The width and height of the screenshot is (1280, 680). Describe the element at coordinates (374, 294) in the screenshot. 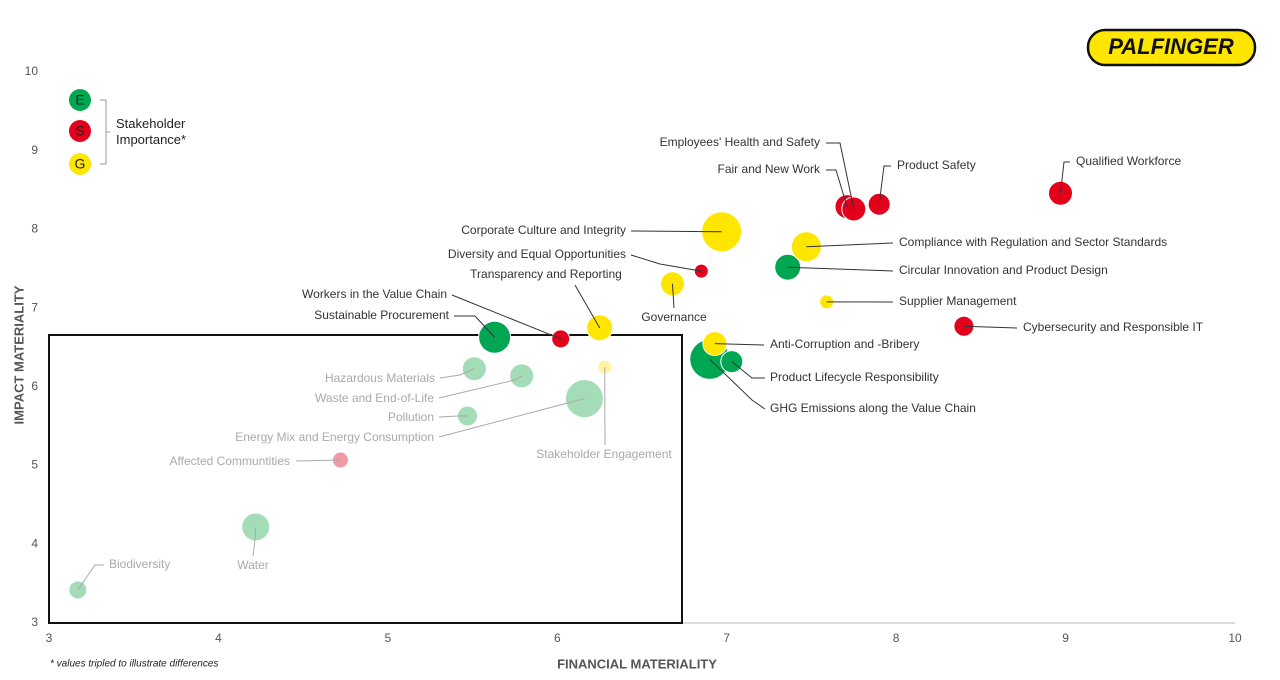

I see `bubble-label: Workers in the Value Chain` at that location.